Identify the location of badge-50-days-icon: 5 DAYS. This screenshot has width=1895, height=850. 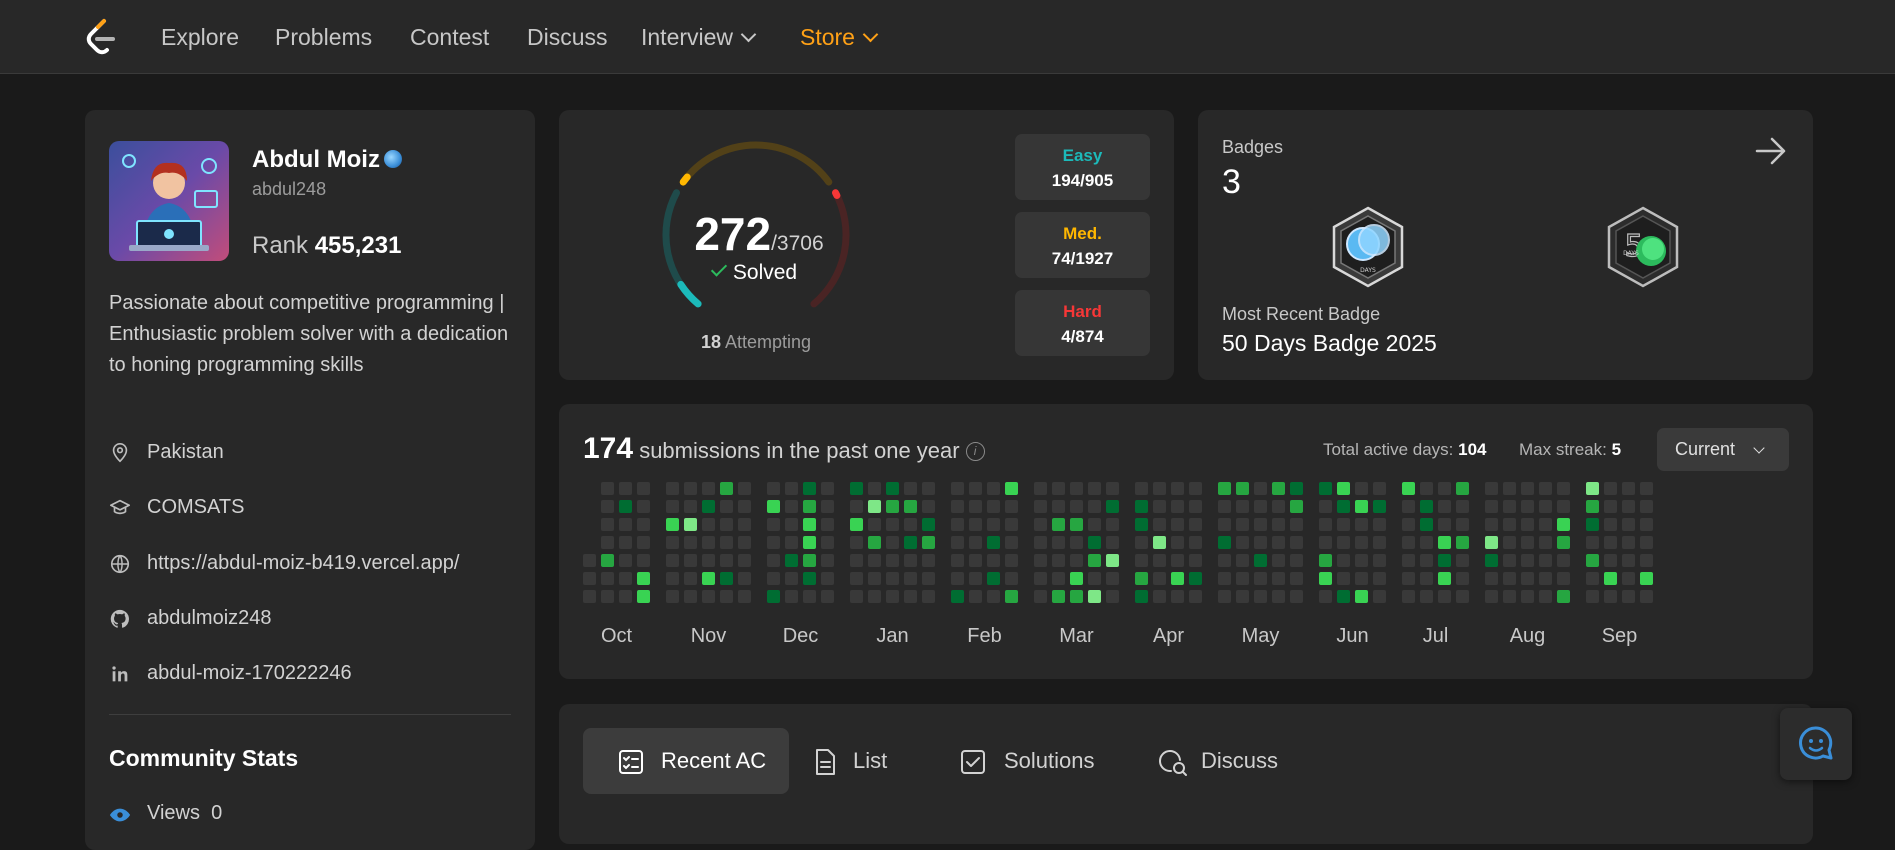
(1643, 247).